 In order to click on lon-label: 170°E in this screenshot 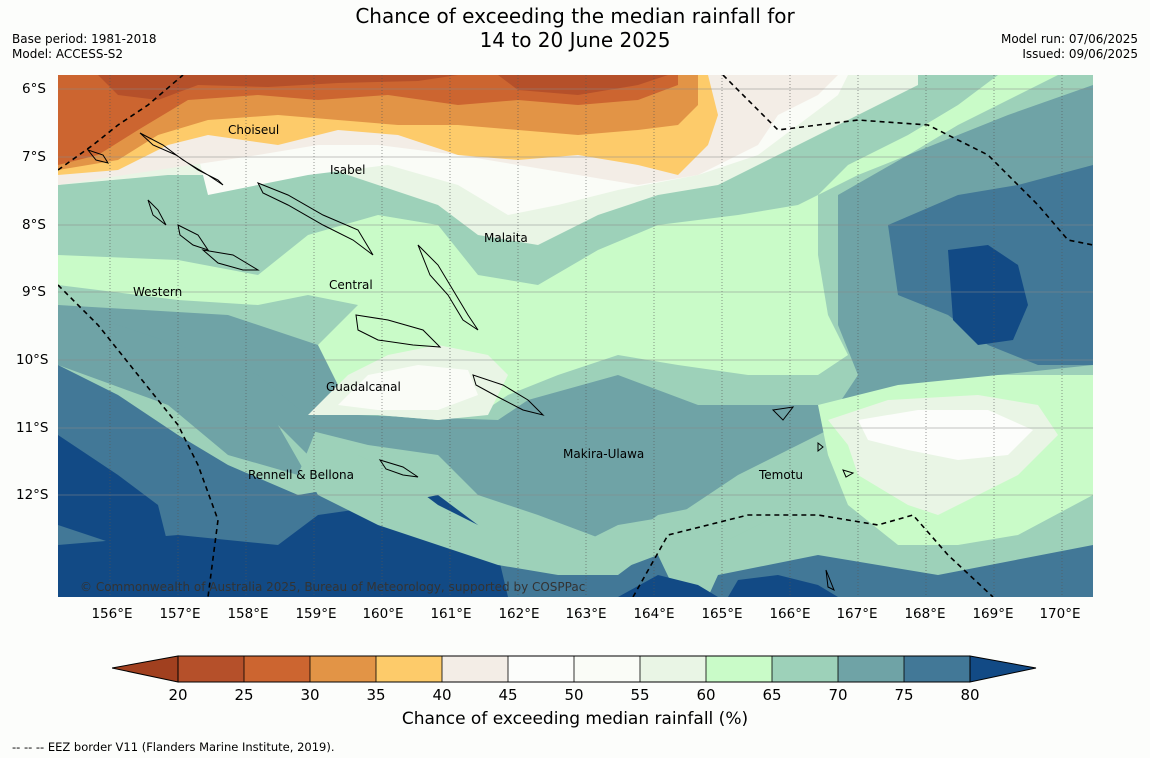, I will do `click(1060, 614)`.